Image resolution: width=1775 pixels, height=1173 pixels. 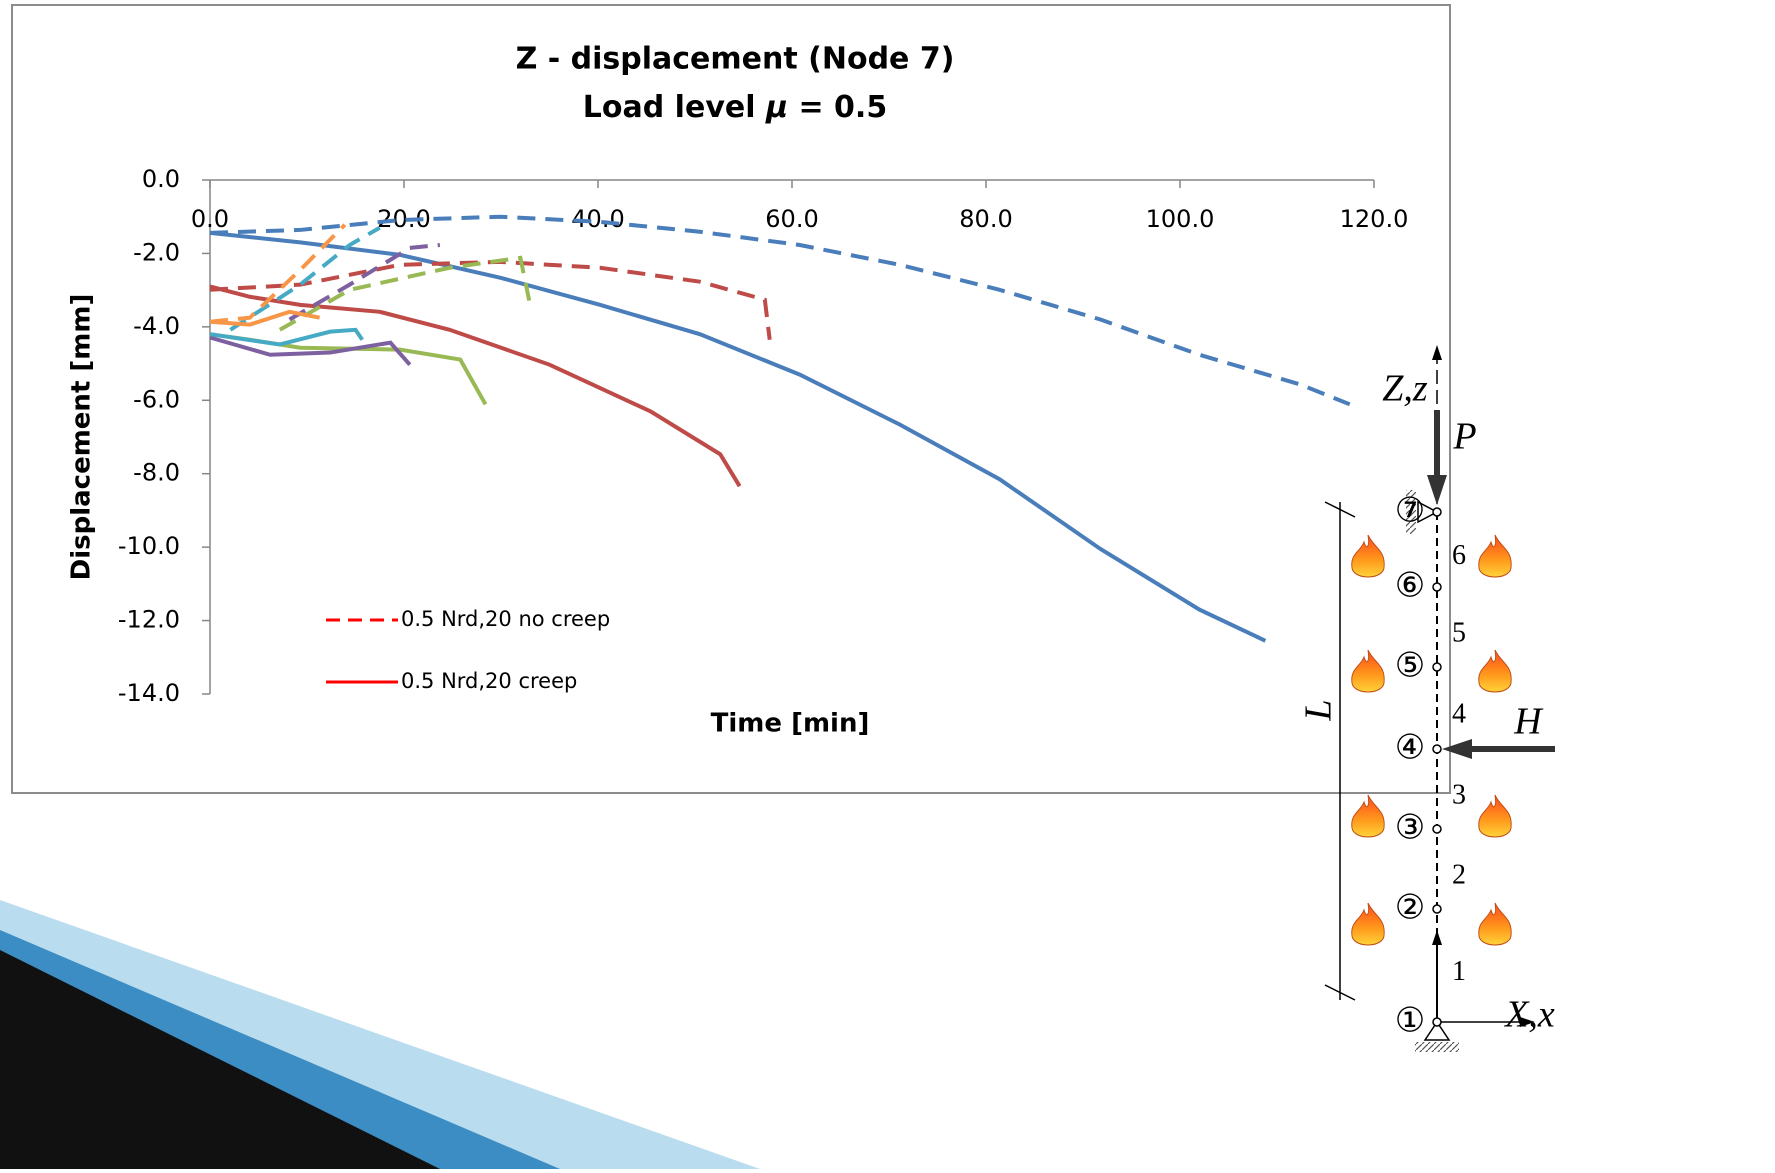 I want to click on chart-title: Z - displacement (Node 7), so click(x=735, y=59).